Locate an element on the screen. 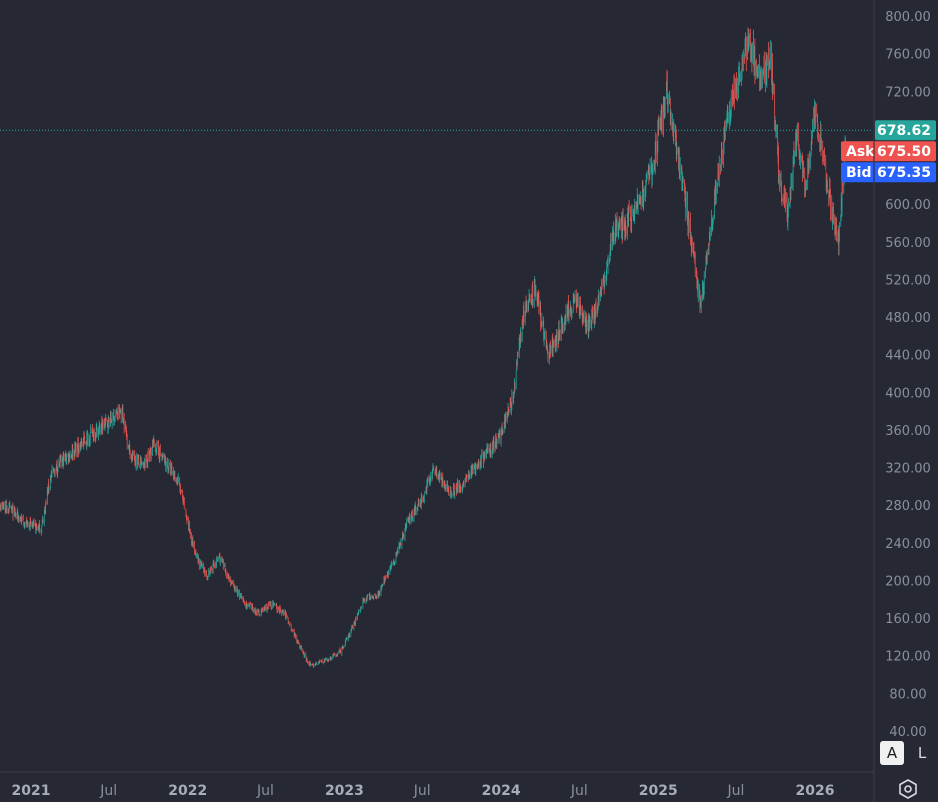 This screenshot has height=802, width=938. ask-price-value: 675.50 is located at coordinates (904, 152).